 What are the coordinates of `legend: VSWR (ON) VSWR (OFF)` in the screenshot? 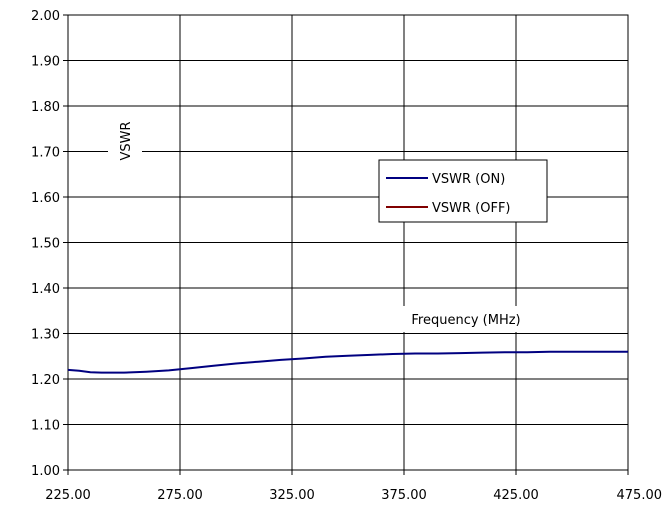 It's located at (463, 191).